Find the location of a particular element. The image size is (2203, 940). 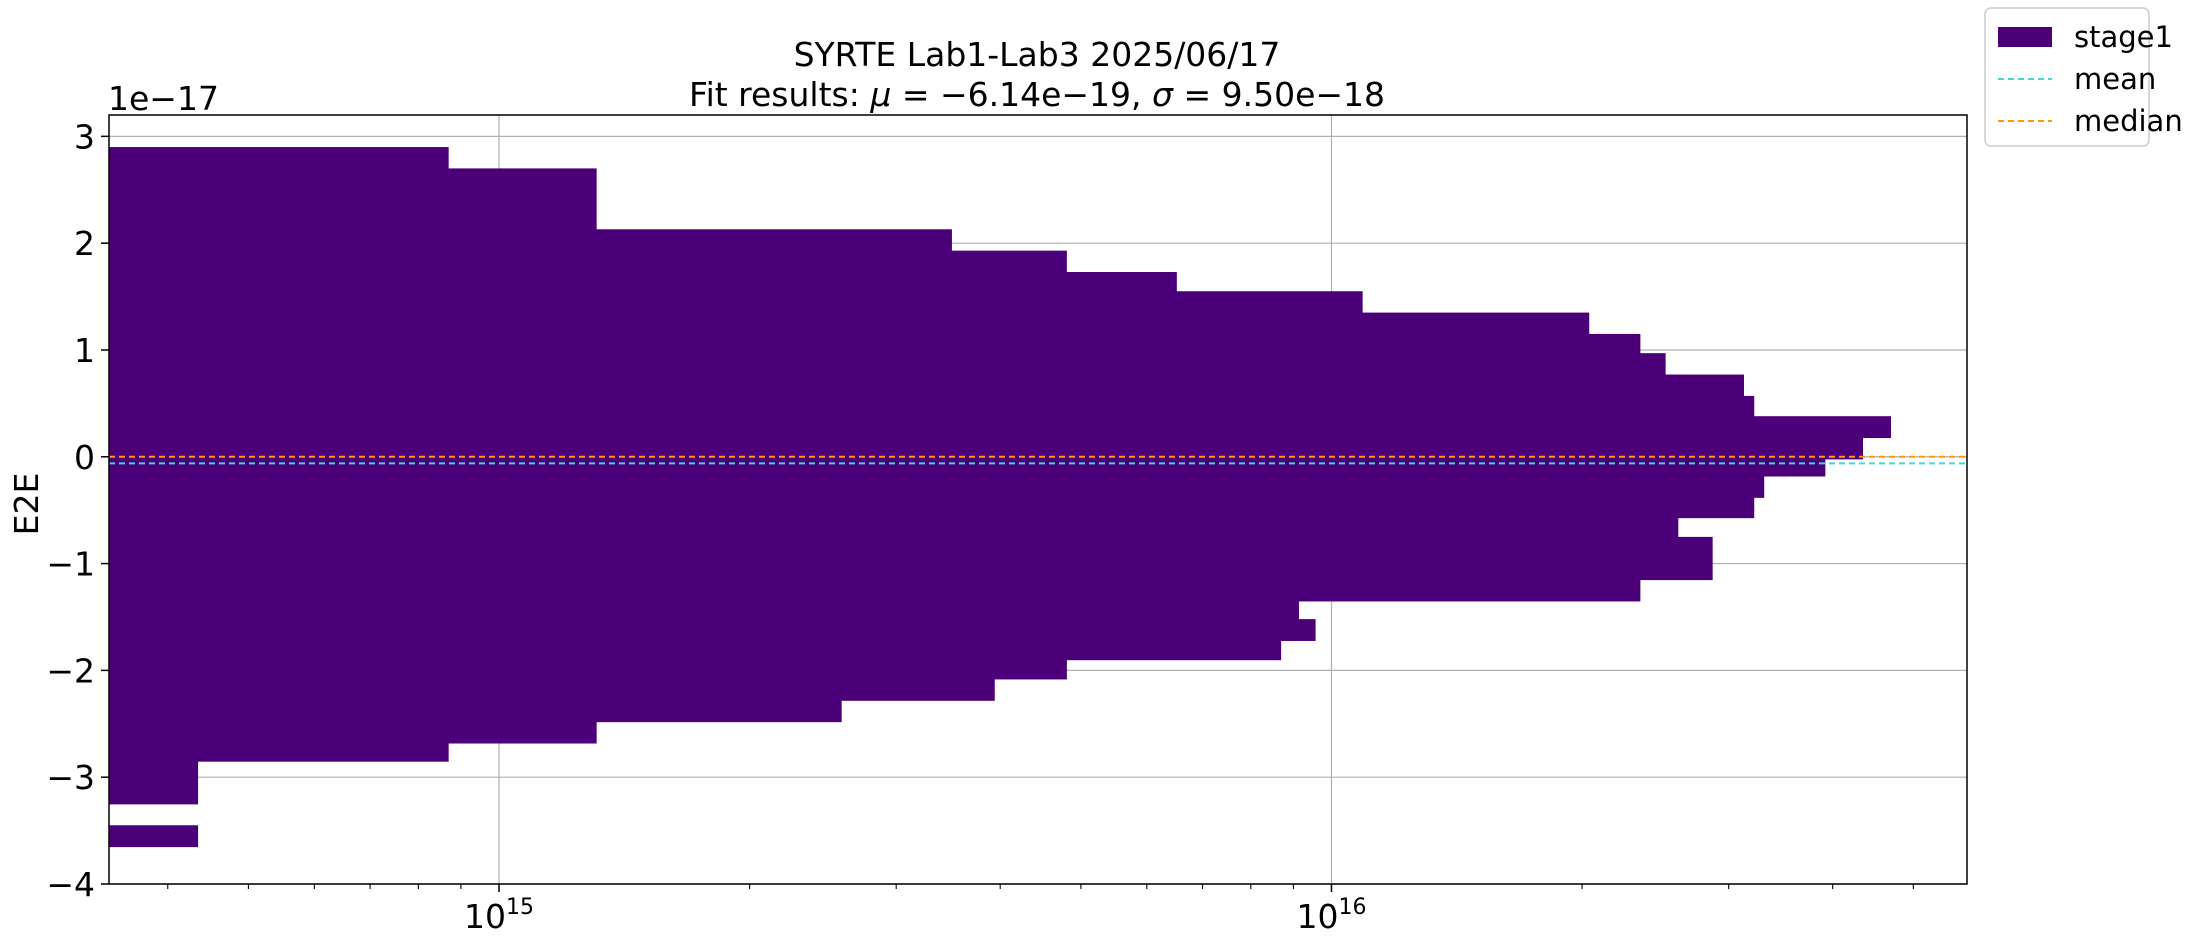

chart-title: SYRTE Lab1-Lab3 2025/06/17 is located at coordinates (1037, 54).